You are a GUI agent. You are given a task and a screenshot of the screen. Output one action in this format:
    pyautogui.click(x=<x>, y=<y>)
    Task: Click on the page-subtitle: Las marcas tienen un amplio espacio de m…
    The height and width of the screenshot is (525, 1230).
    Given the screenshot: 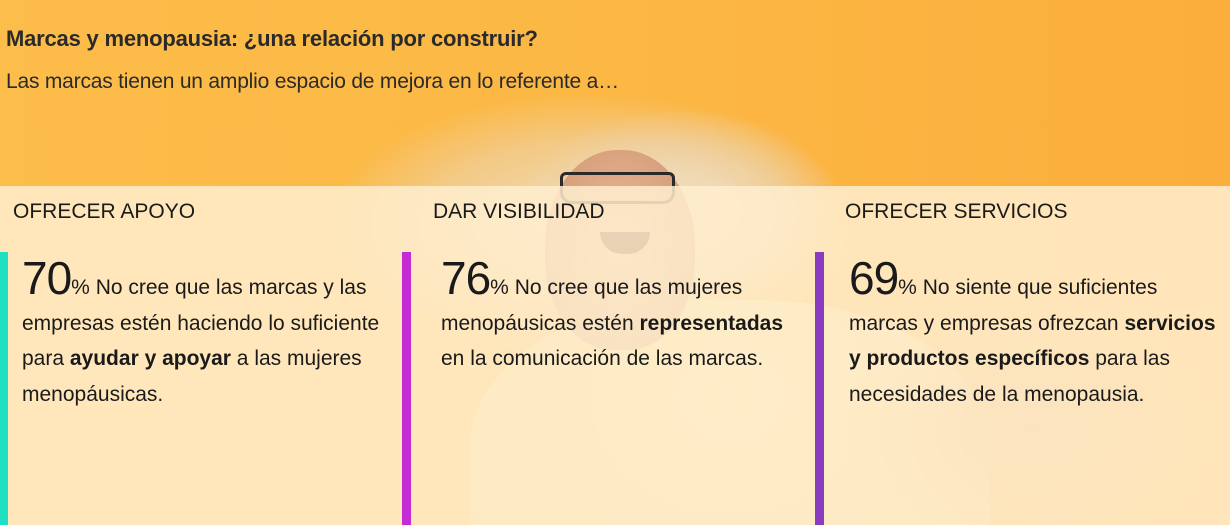 What is the action you would take?
    pyautogui.click(x=312, y=81)
    